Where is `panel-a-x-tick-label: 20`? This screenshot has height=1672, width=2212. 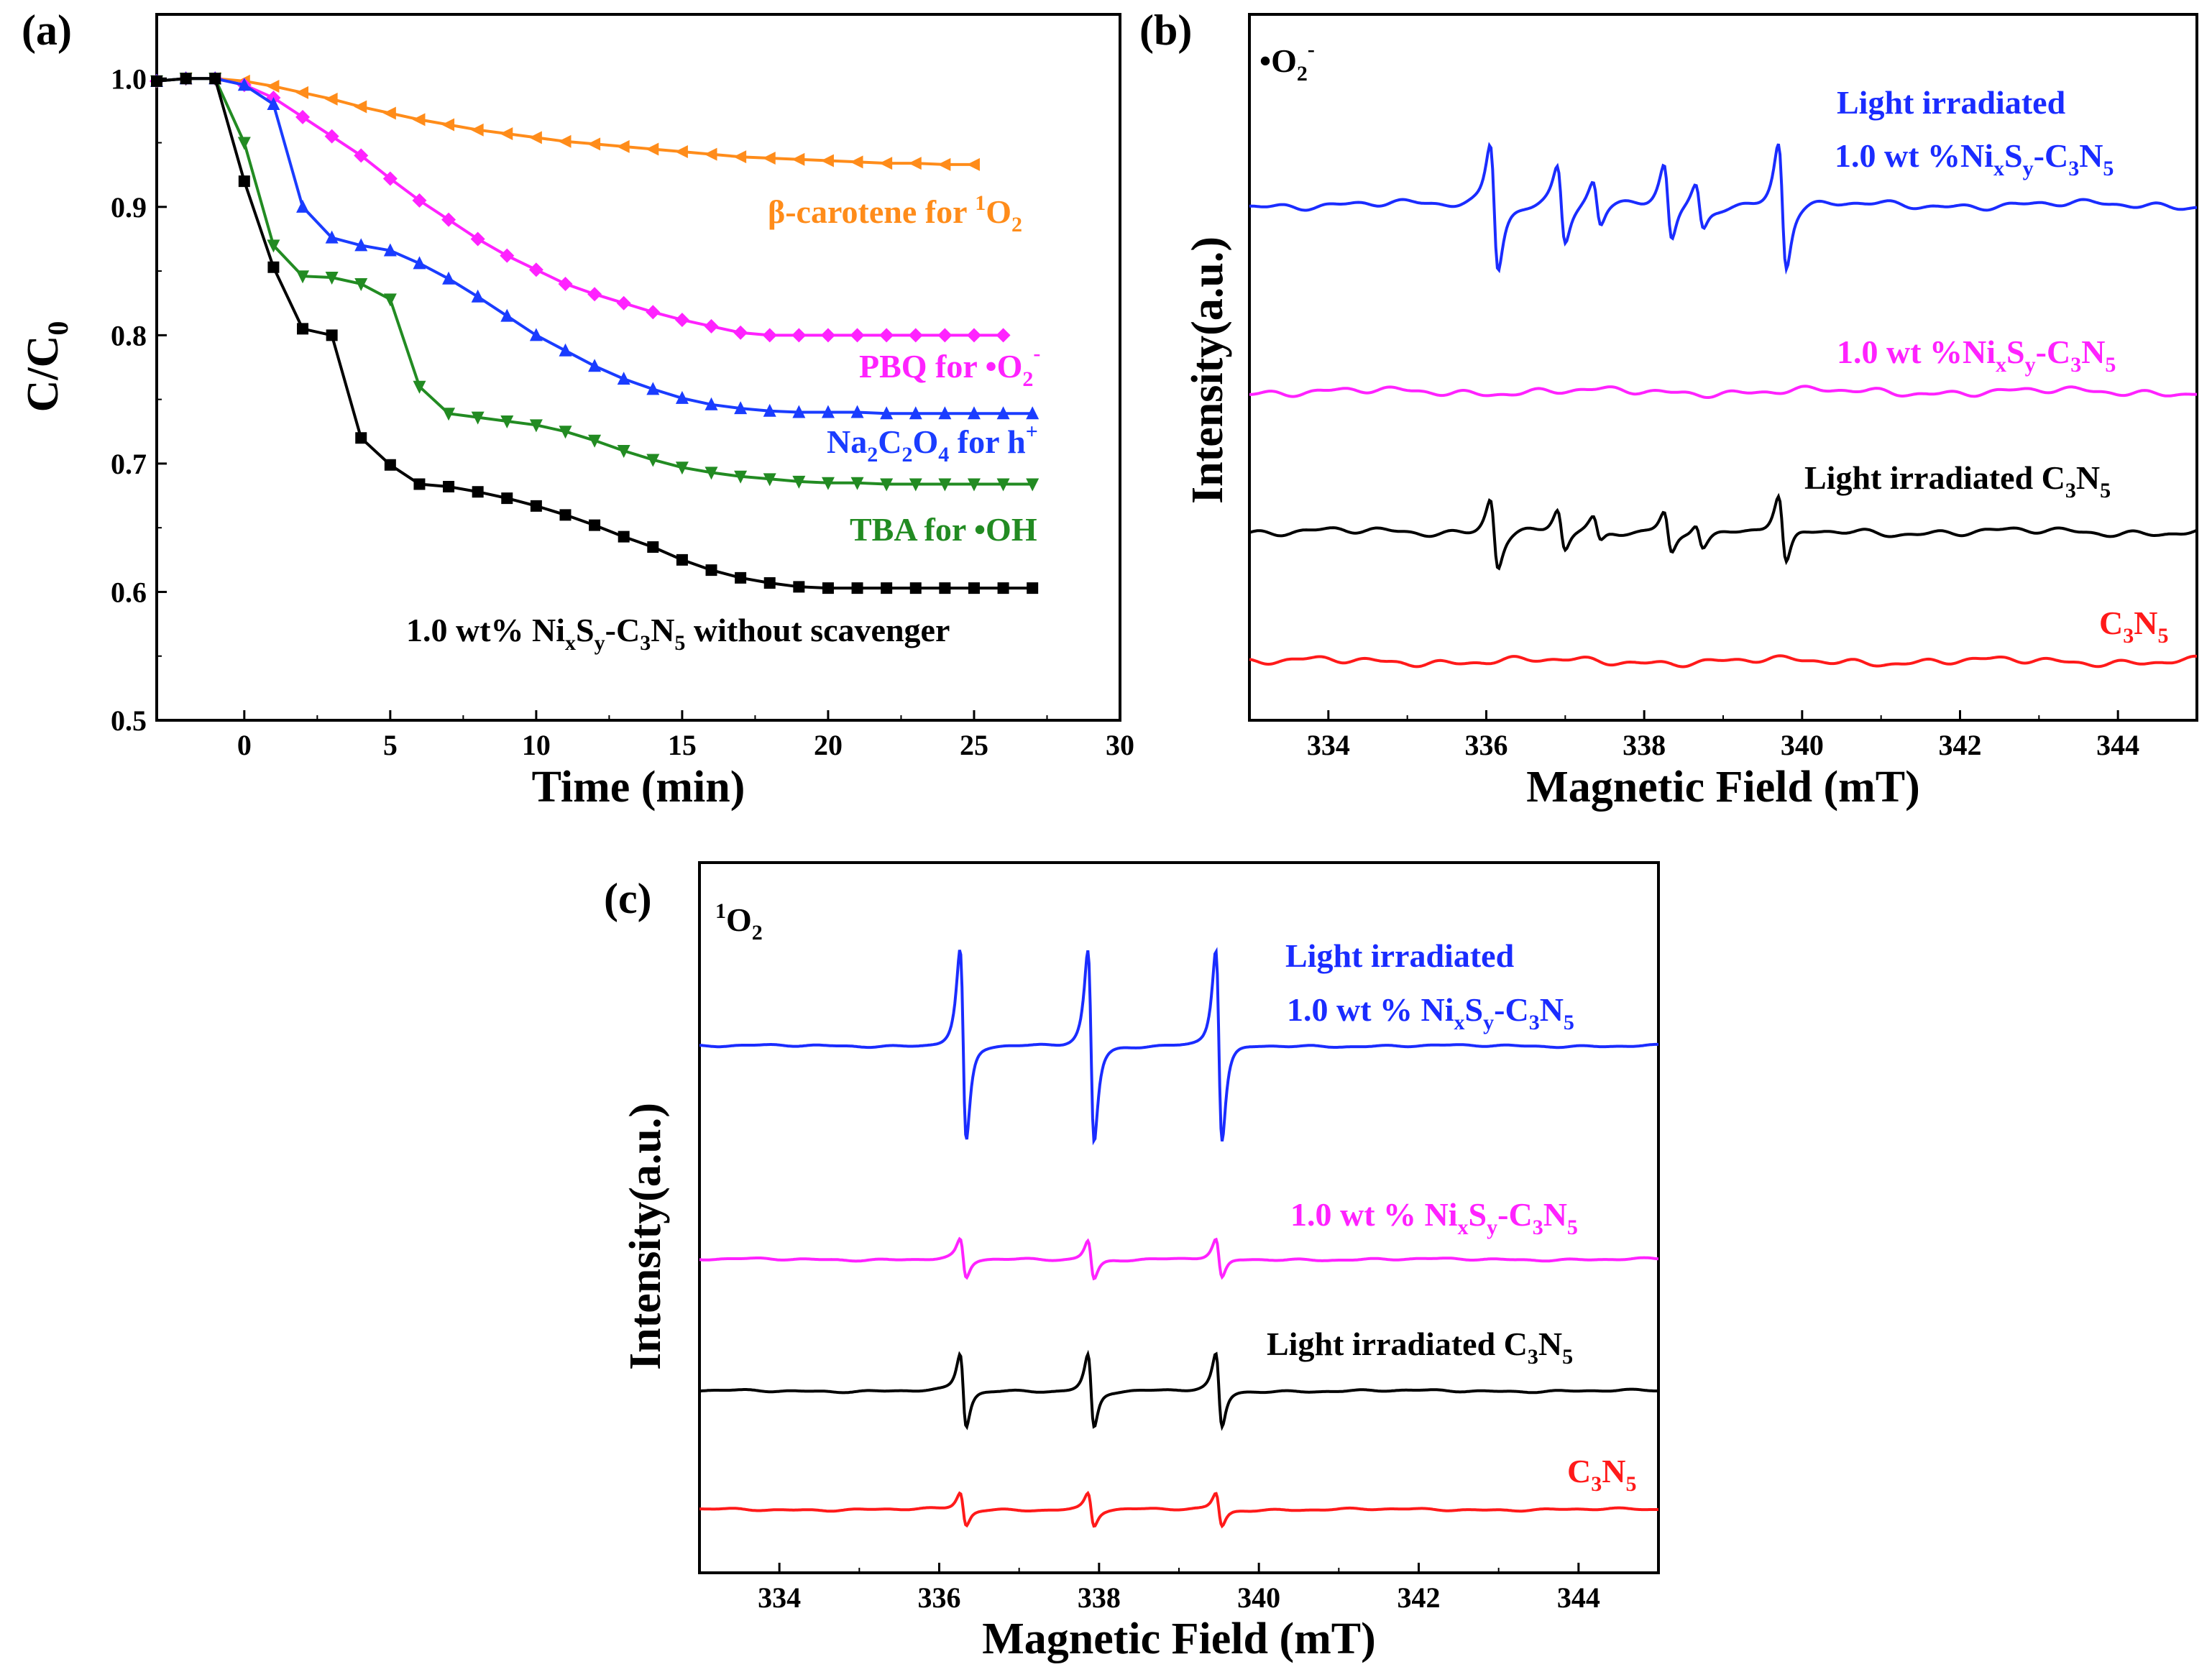
panel-a-x-tick-label: 20 is located at coordinates (828, 745).